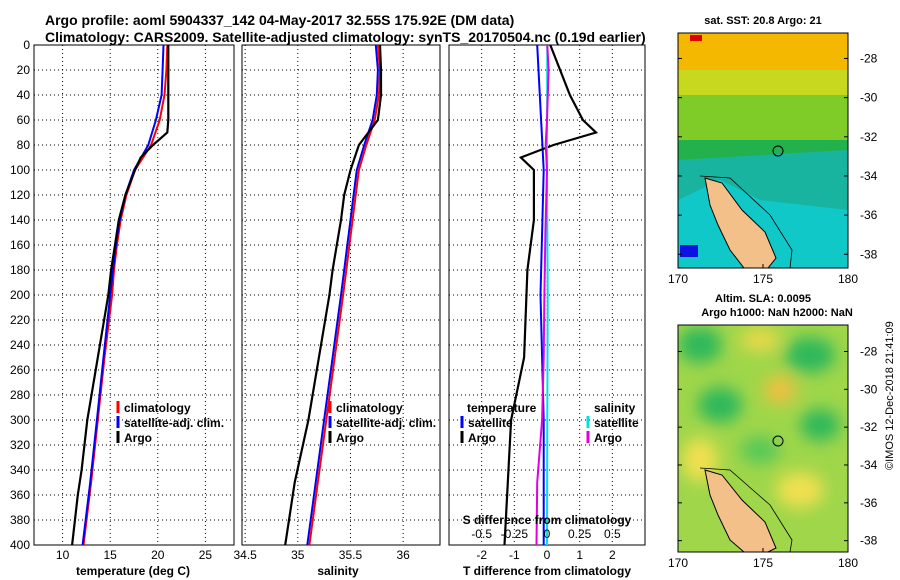  What do you see at coordinates (608, 438) in the screenshot?
I see `legend-label-s-argo: Argo` at bounding box center [608, 438].